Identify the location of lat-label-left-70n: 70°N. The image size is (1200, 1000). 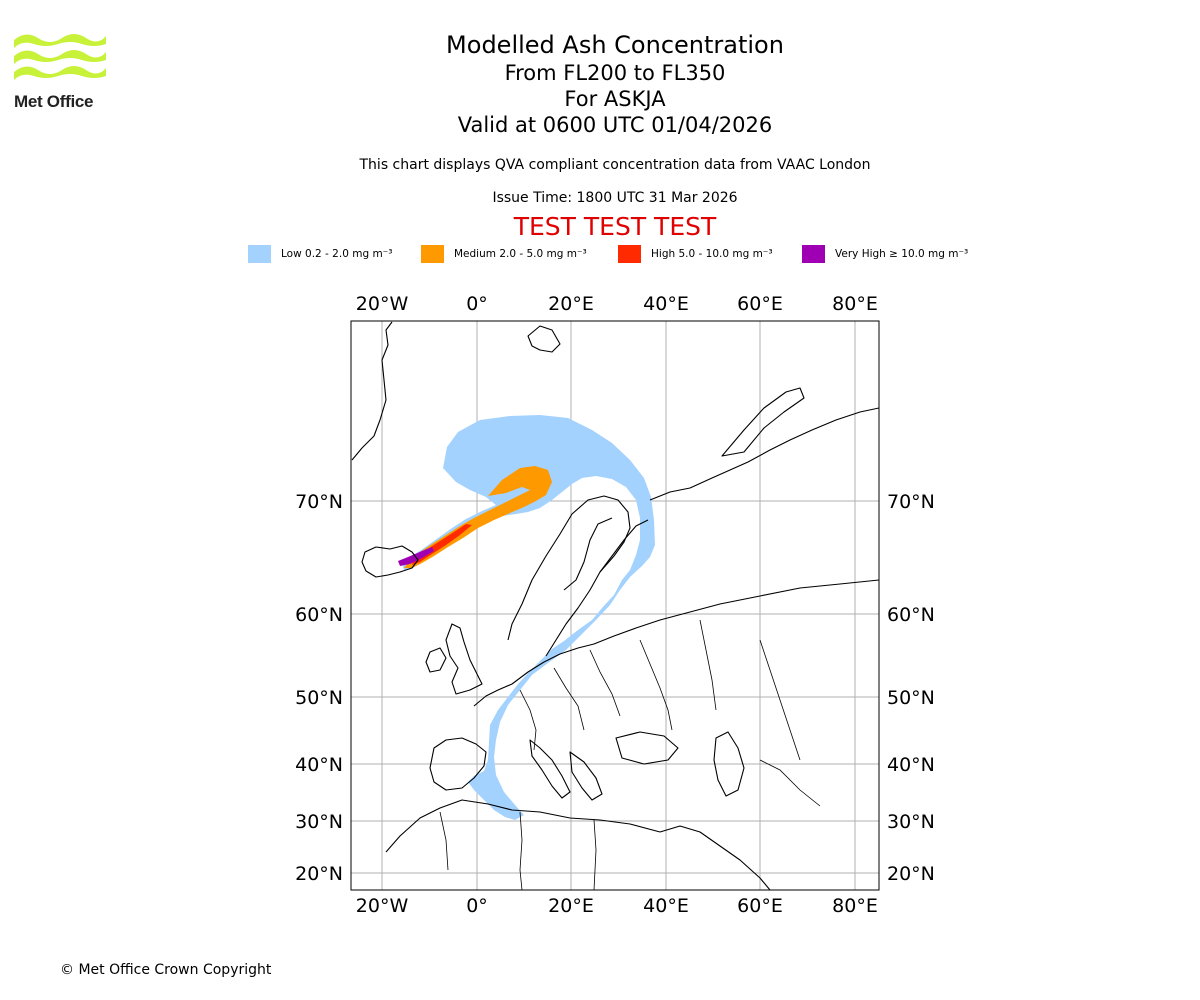
(319, 502).